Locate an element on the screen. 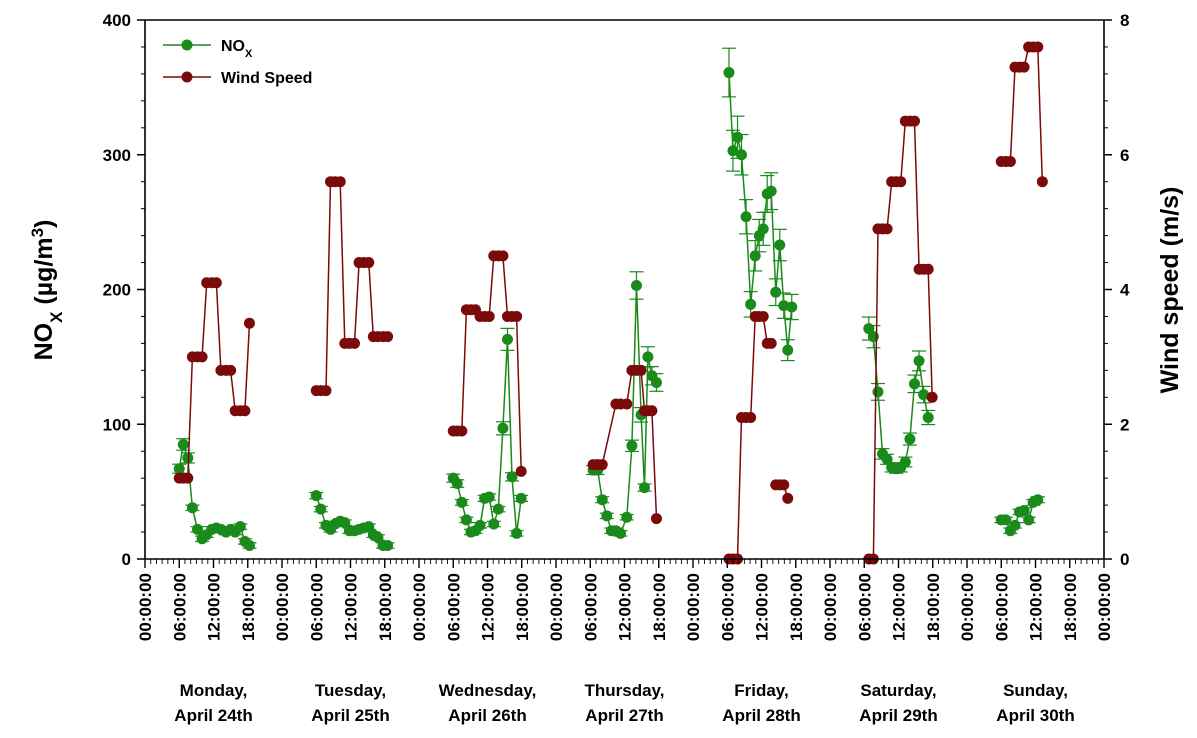 The height and width of the screenshot is (738, 1197). left-axis-title-sub: X is located at coordinates (56, 317).